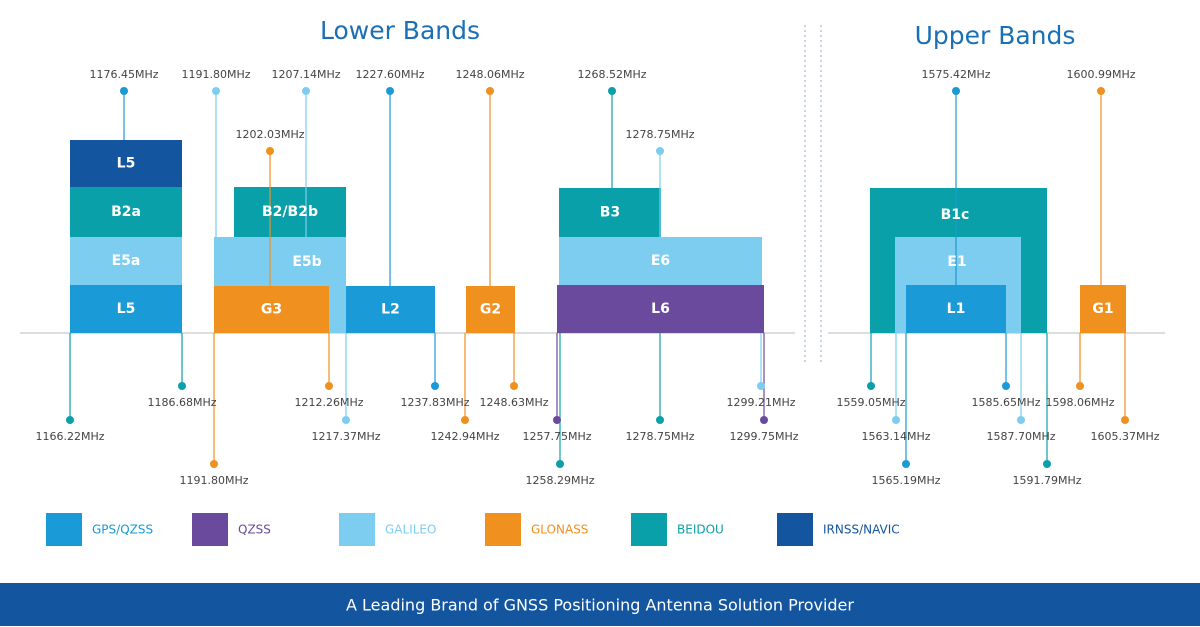  I want to click on band-label: G3, so click(271, 310).